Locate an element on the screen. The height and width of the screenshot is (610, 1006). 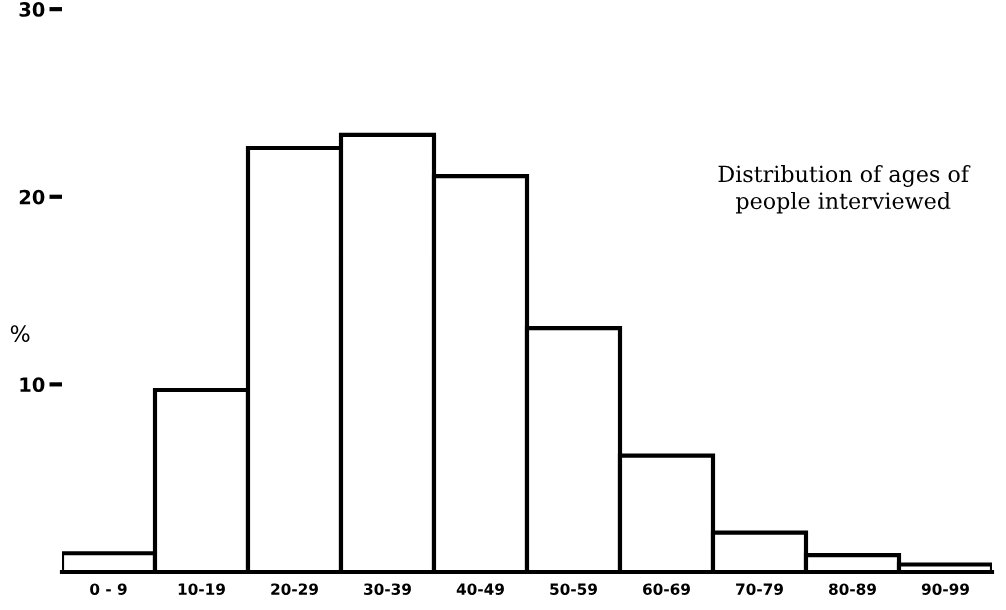
x-tick-label: 90-99 is located at coordinates (945, 589).